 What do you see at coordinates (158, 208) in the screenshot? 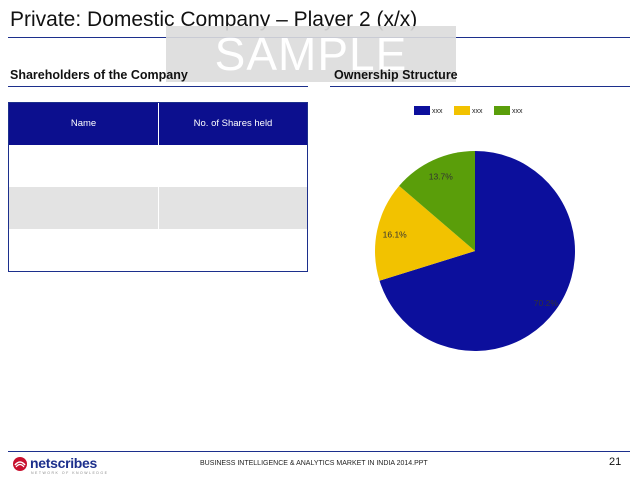
I see `row-column-divider` at bounding box center [158, 208].